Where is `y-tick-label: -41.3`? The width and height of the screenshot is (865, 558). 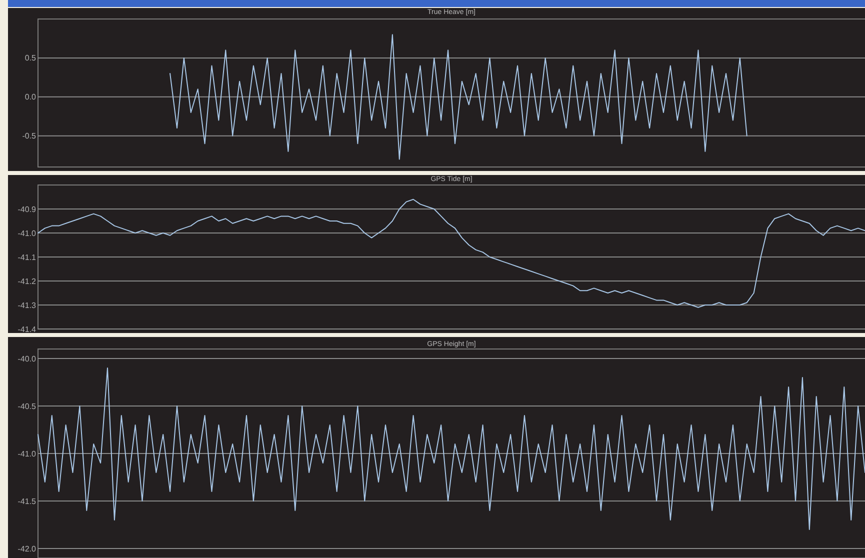 y-tick-label: -41.3 is located at coordinates (27, 305).